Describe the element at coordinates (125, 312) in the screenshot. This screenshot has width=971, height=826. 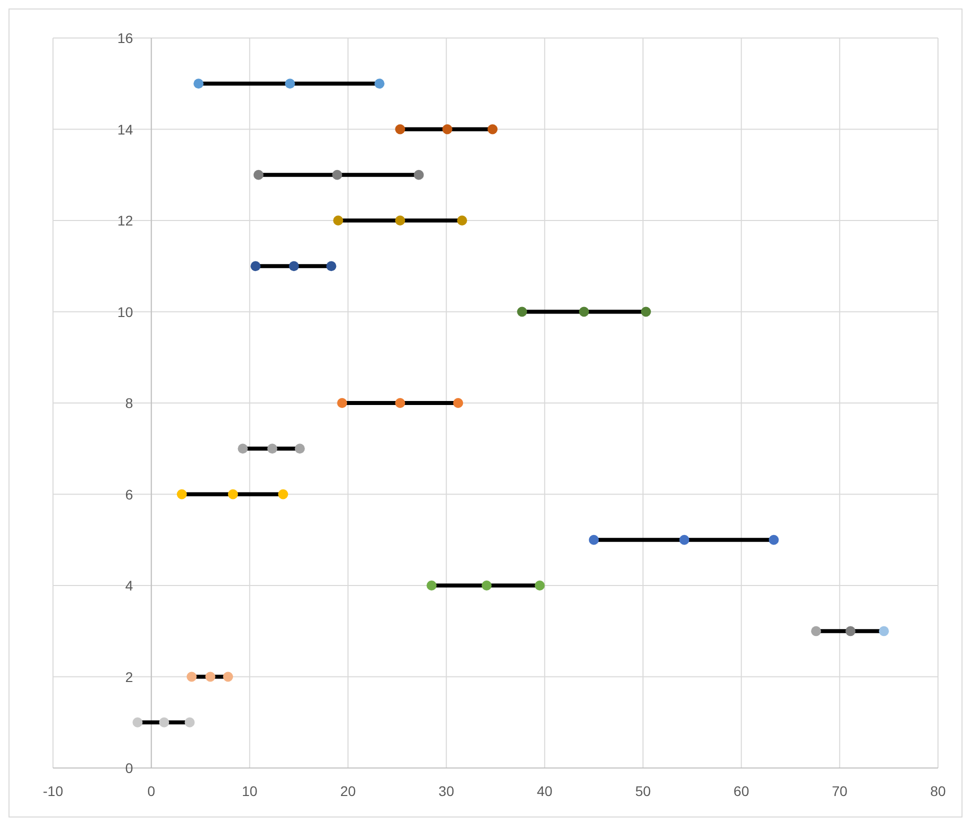
I see `y-tick-label: 10` at that location.